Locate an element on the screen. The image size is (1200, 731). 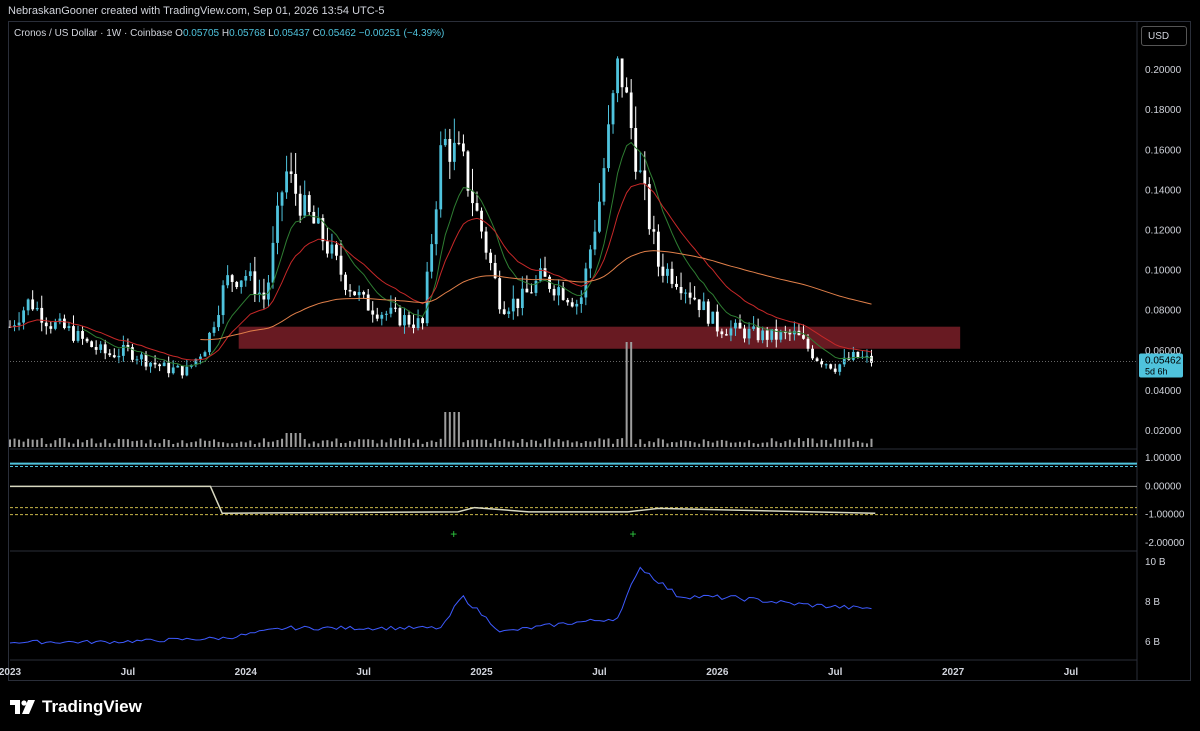
support-zone is located at coordinates (599, 337).